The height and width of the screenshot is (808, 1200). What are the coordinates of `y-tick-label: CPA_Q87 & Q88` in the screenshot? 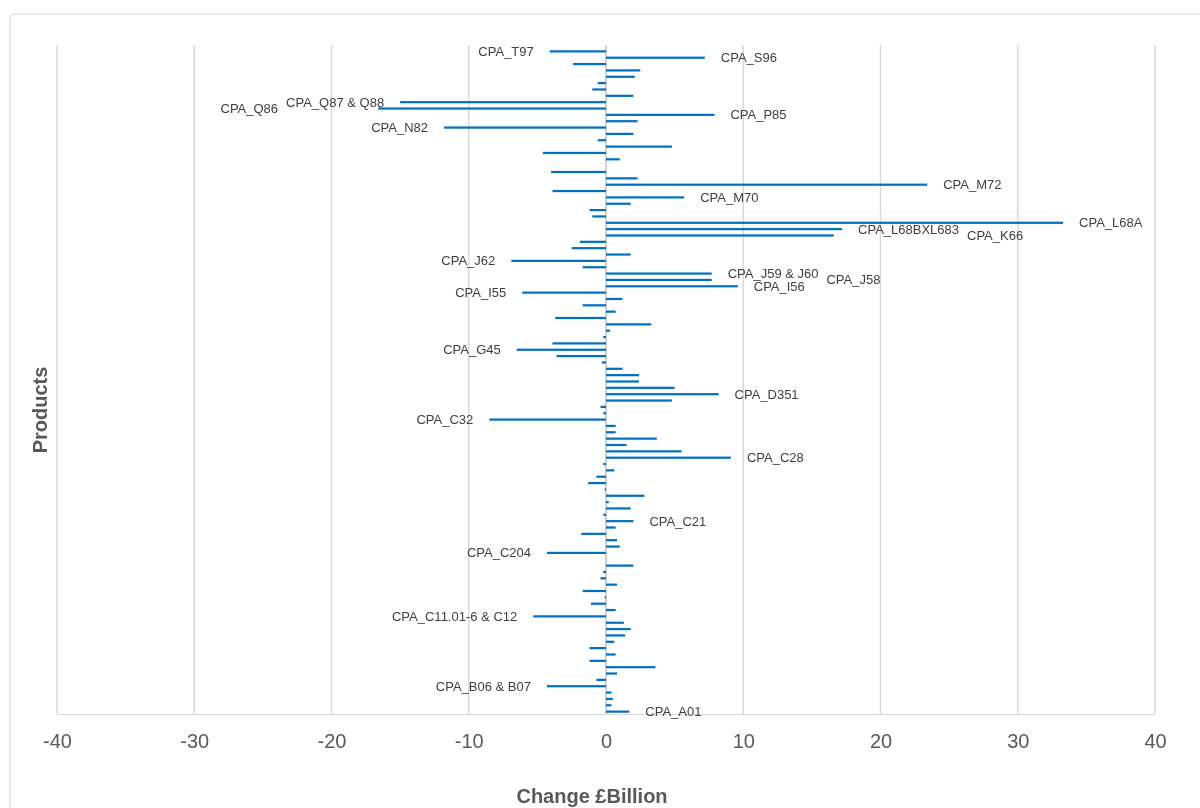 It's located at (335, 102).